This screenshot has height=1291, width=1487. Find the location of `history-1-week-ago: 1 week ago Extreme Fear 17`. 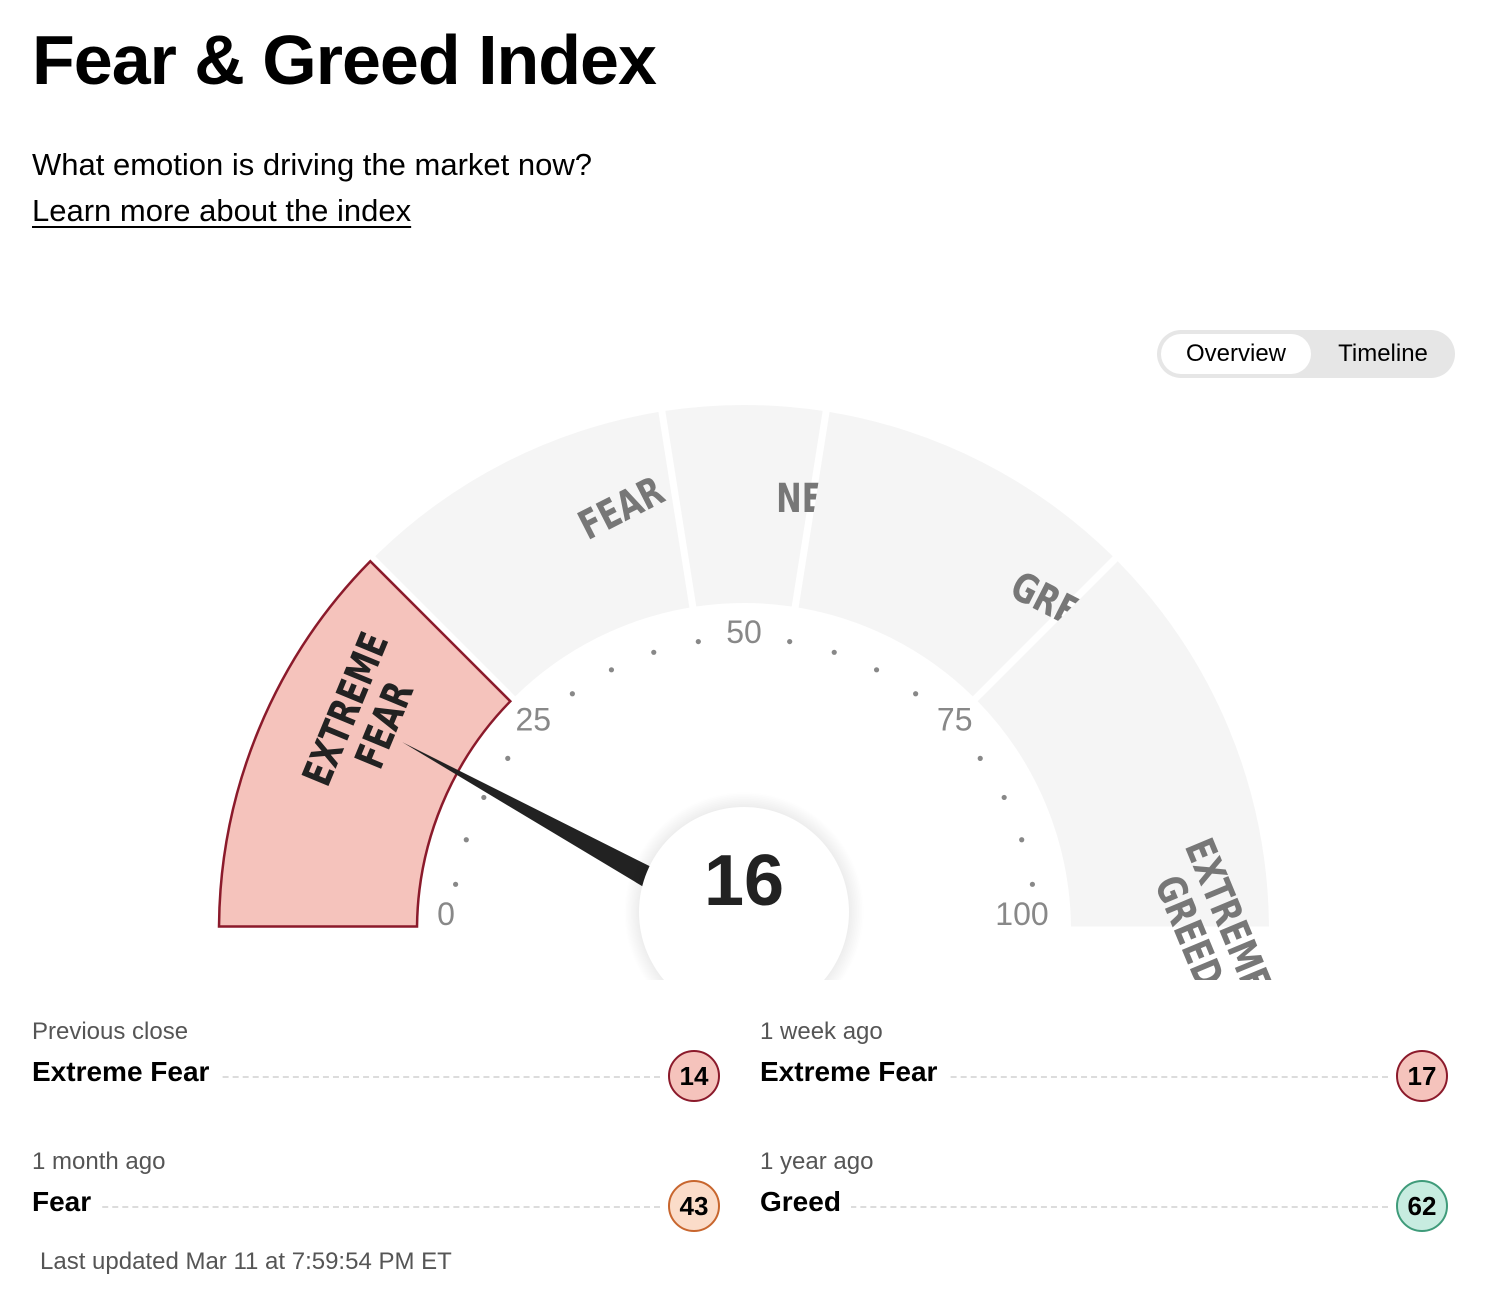

history-1-week-ago: 1 week ago Extreme Fear 17 is located at coordinates (1104, 1073).